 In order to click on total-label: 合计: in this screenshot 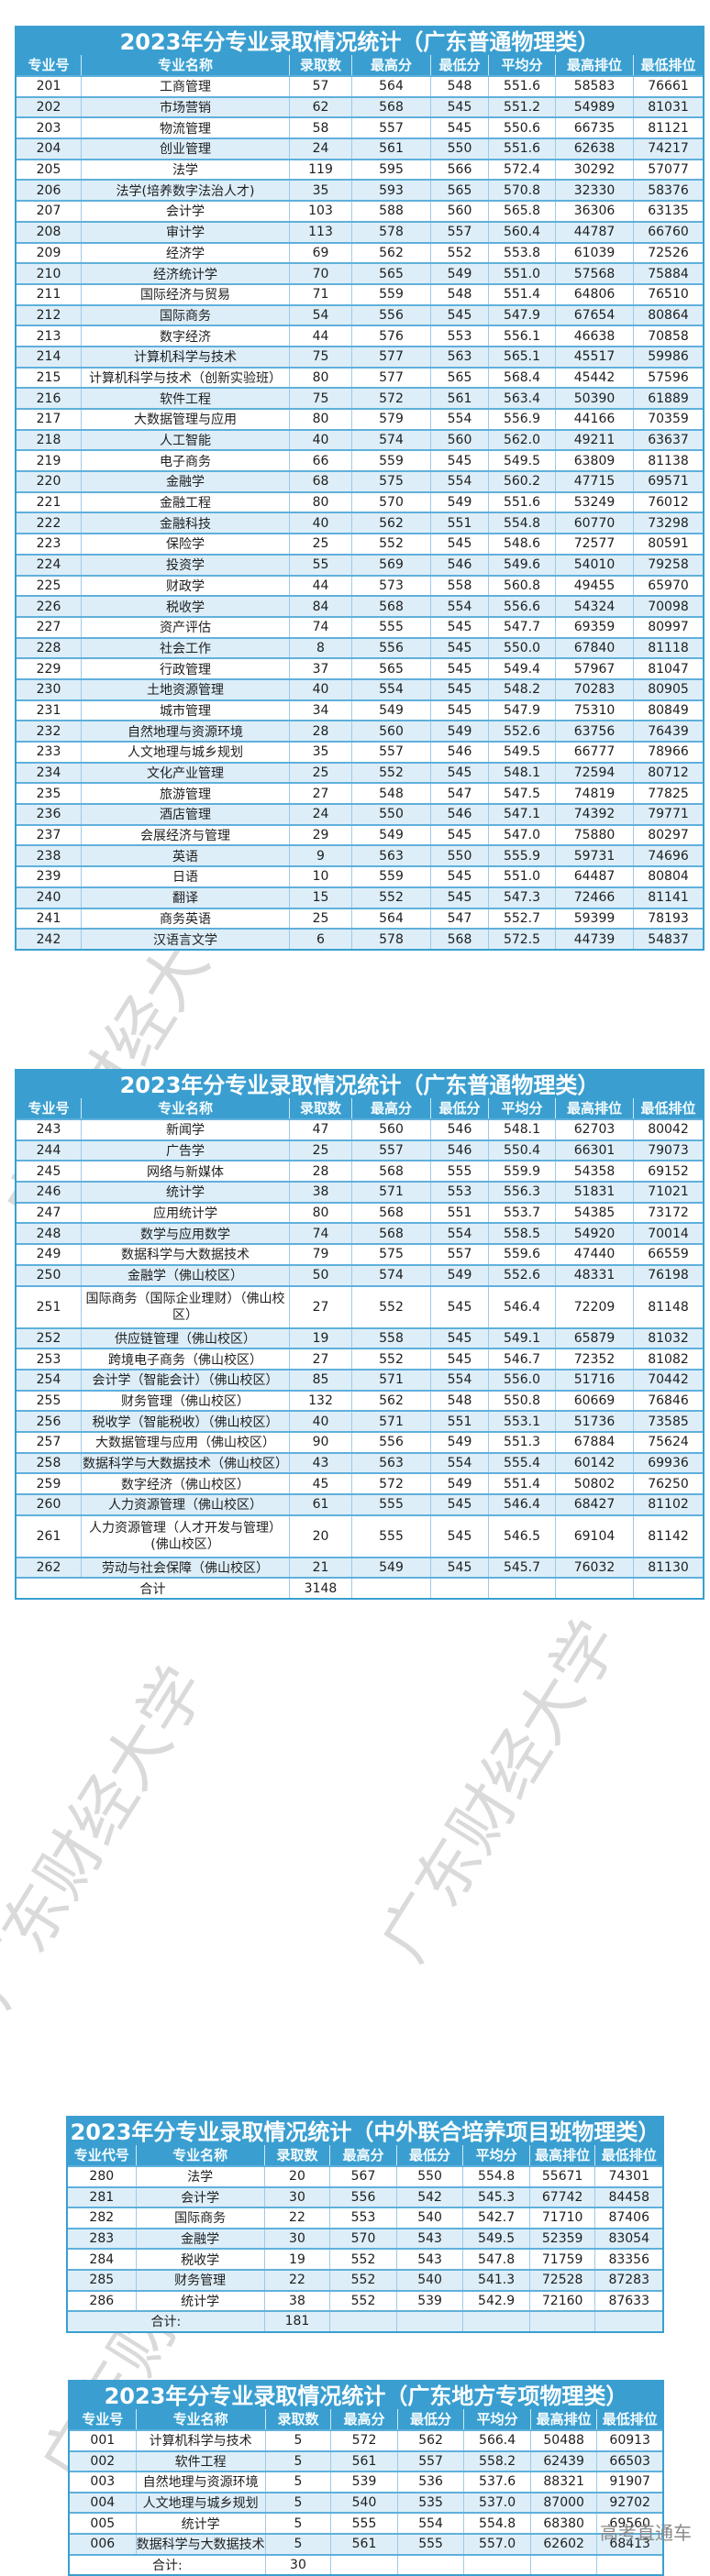, I will do `click(166, 2322)`.